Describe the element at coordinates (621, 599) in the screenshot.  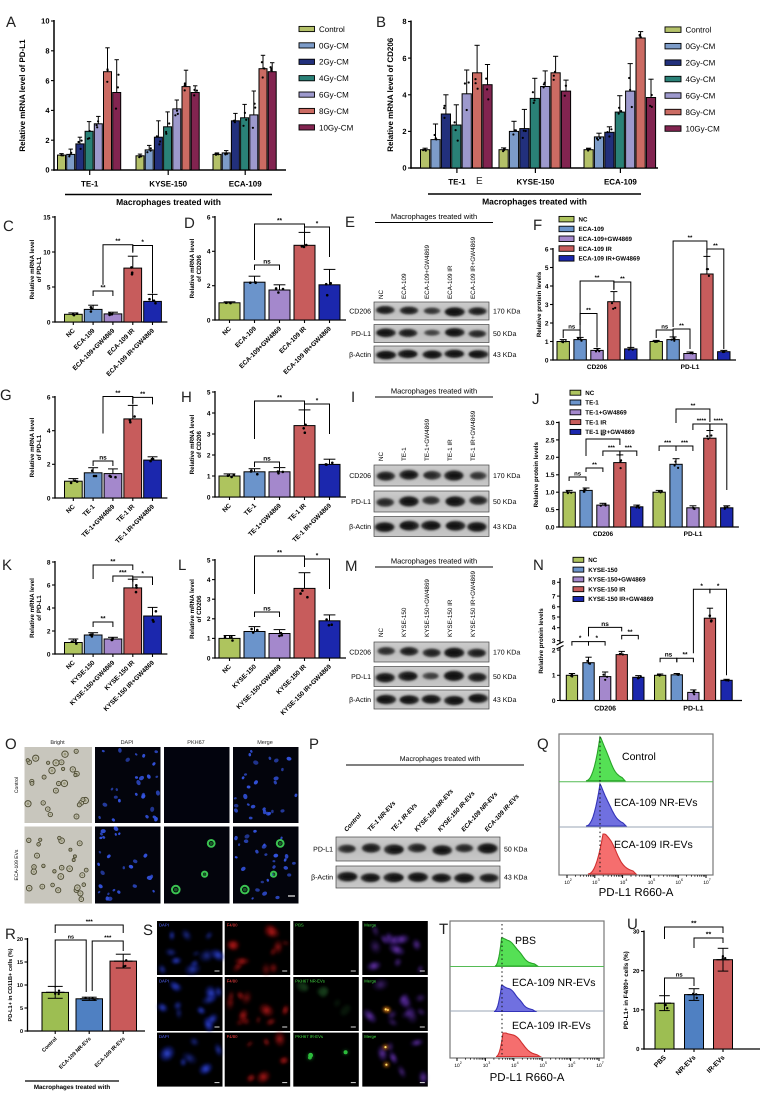
I see `svg-text: KYSE-150 IR+GW4869` at that location.